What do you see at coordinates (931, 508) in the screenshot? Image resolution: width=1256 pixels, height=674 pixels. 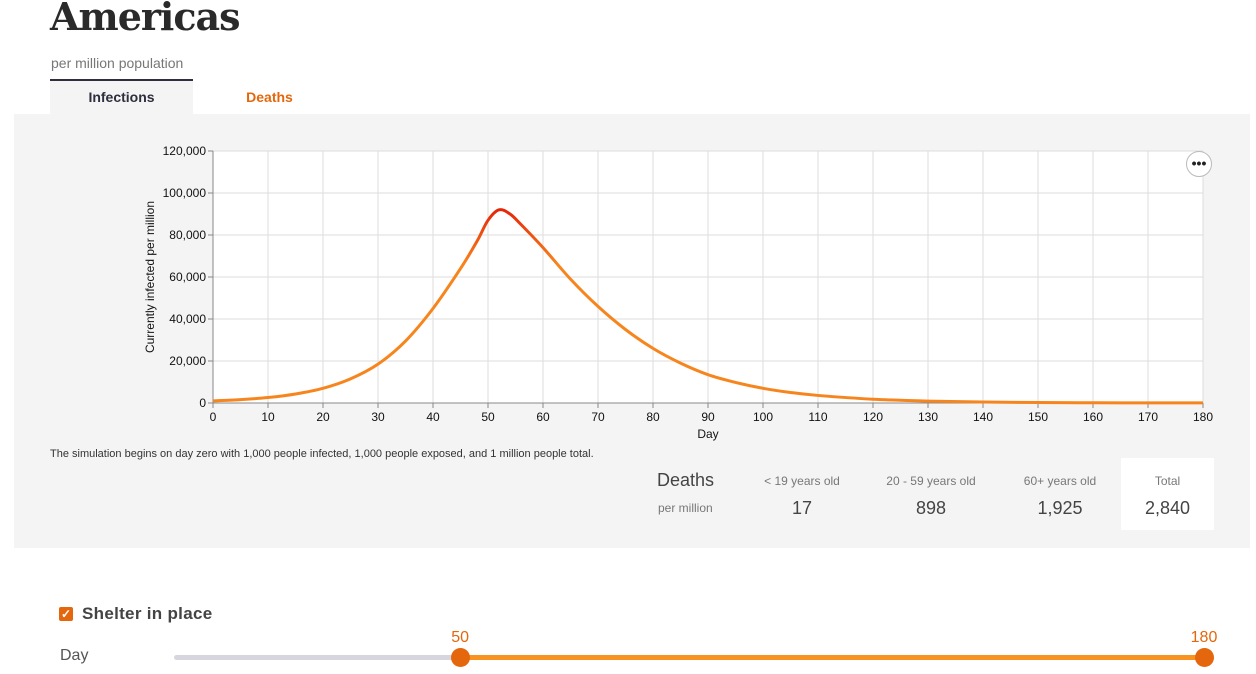 I see `age-group-value-20-59: 898` at bounding box center [931, 508].